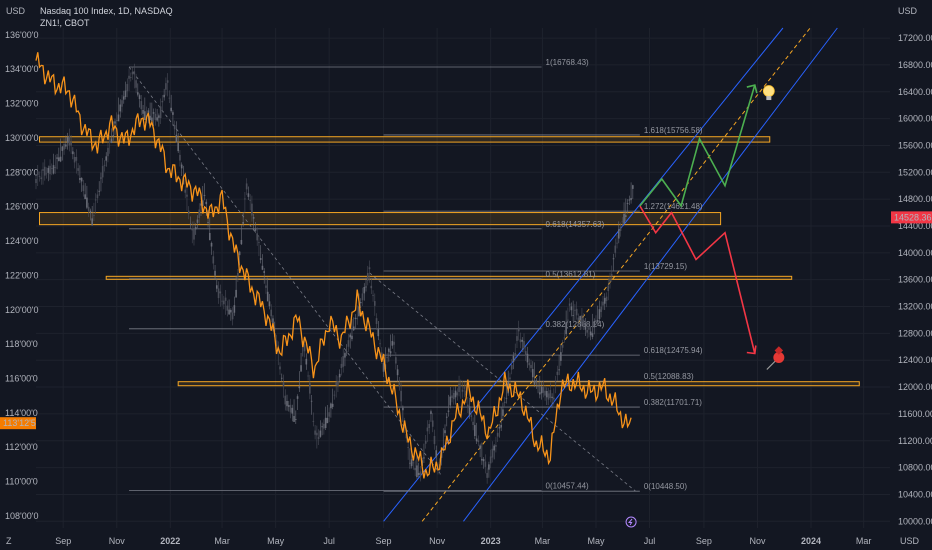 The height and width of the screenshot is (550, 932). What do you see at coordinates (915, 360) in the screenshot?
I see `right-y-tick-label: 12400.00` at bounding box center [915, 360].